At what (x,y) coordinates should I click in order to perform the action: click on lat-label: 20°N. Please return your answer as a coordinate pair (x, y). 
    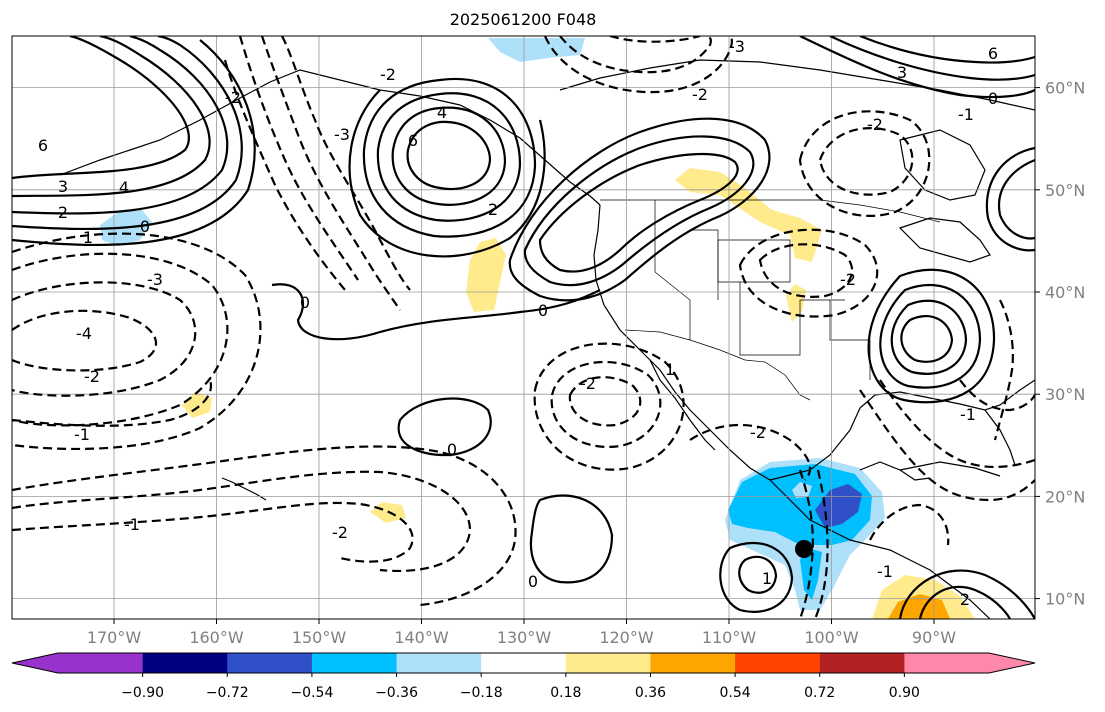
    Looking at the image, I should click on (1065, 496).